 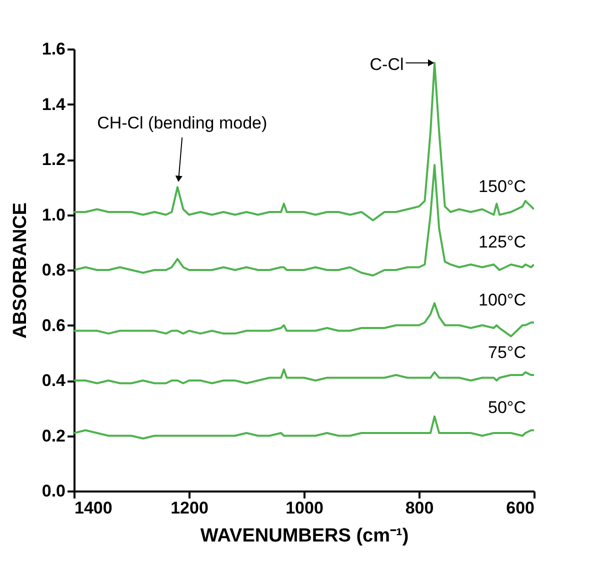 I want to click on x-tick-label: 600, so click(x=520, y=508).